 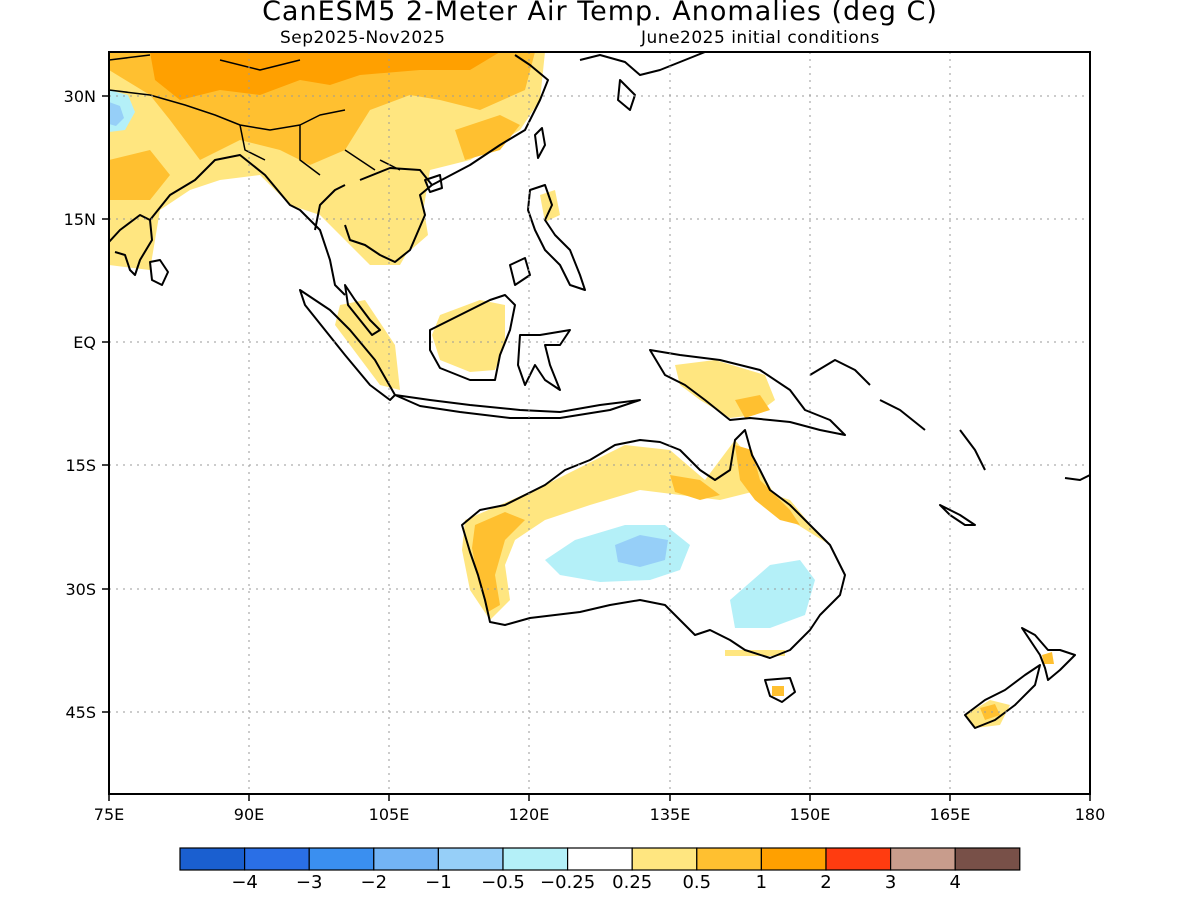 What do you see at coordinates (567, 882) in the screenshot?
I see `colorbar-label: −0.25` at bounding box center [567, 882].